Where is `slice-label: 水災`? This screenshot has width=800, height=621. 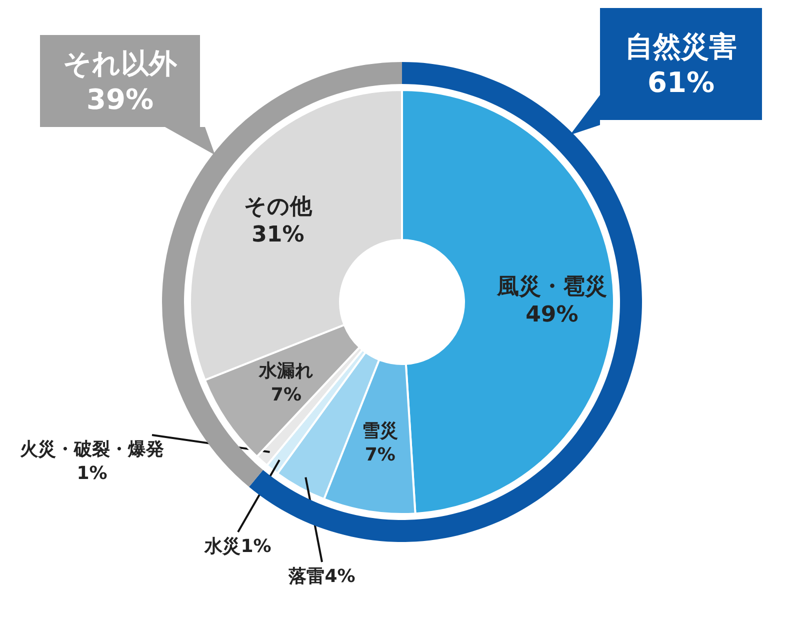
slice-label: 水災 is located at coordinates (222, 546).